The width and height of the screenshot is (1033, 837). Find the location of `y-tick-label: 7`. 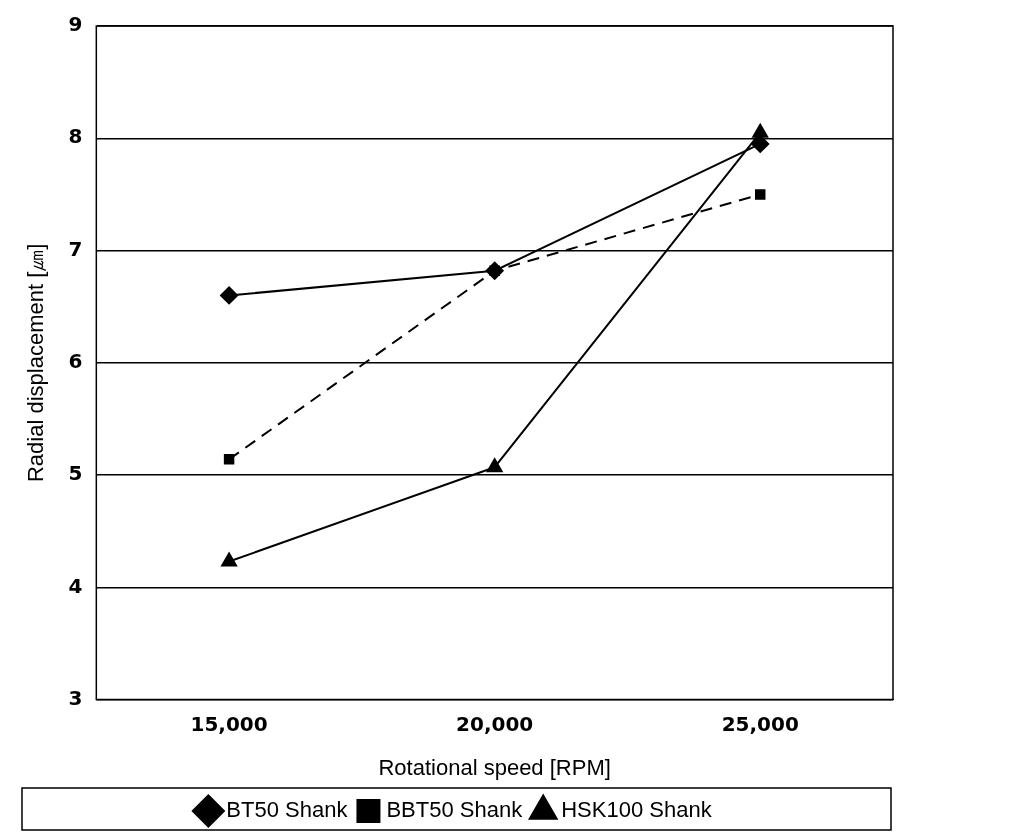

y-tick-label: 7 is located at coordinates (75, 248).